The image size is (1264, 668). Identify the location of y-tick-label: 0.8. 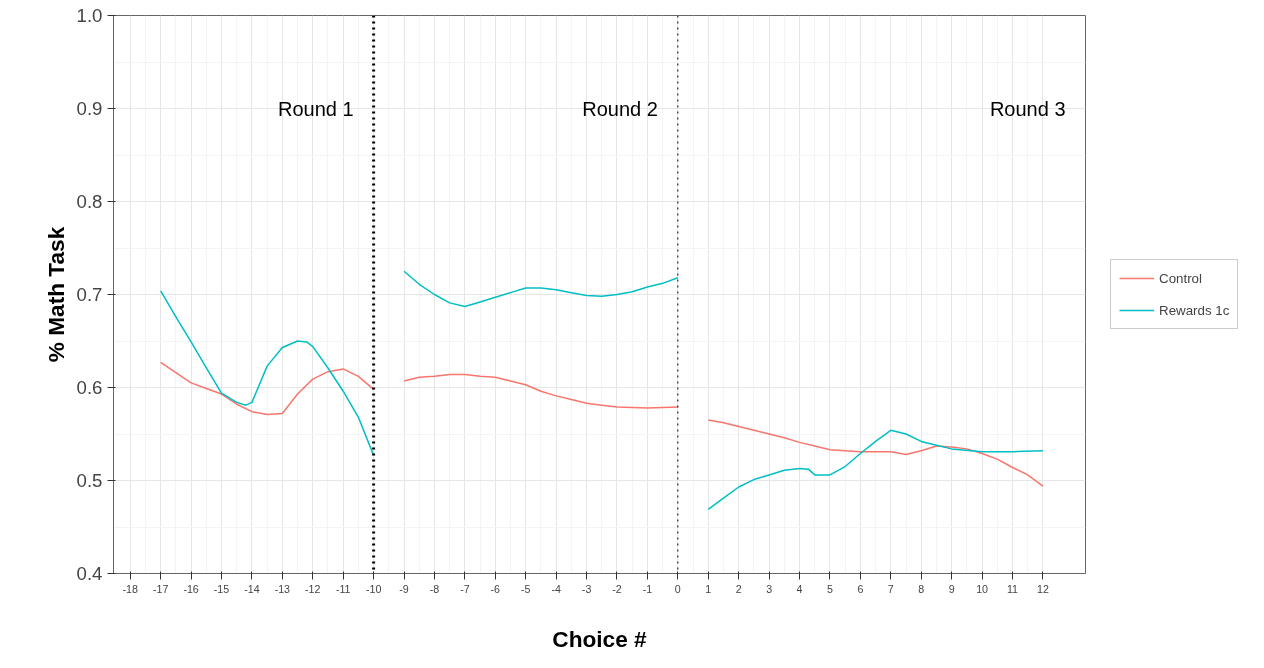
(89, 201).